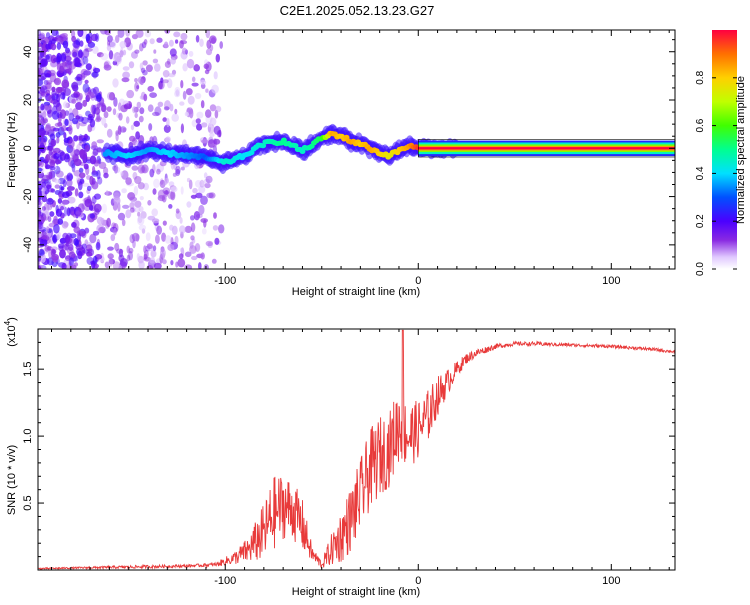 This screenshot has height=605, width=750. I want to click on snr-scale-exp: 4, so click(7, 322).